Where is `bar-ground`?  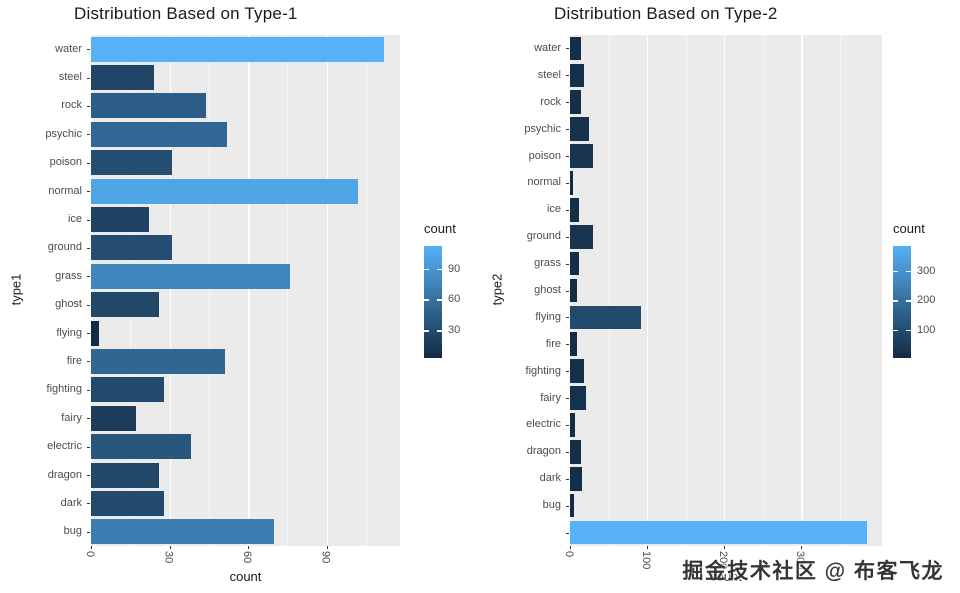 bar-ground is located at coordinates (582, 236).